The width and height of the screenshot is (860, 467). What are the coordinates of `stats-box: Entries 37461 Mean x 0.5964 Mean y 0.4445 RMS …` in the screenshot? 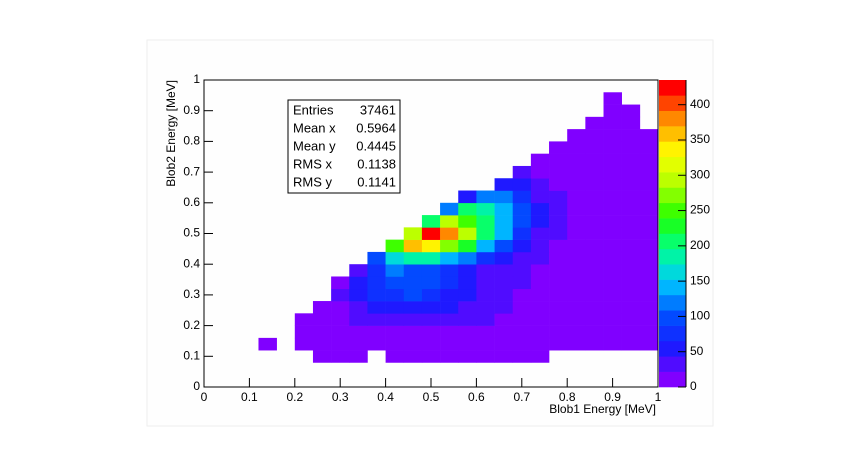 It's located at (344, 146).